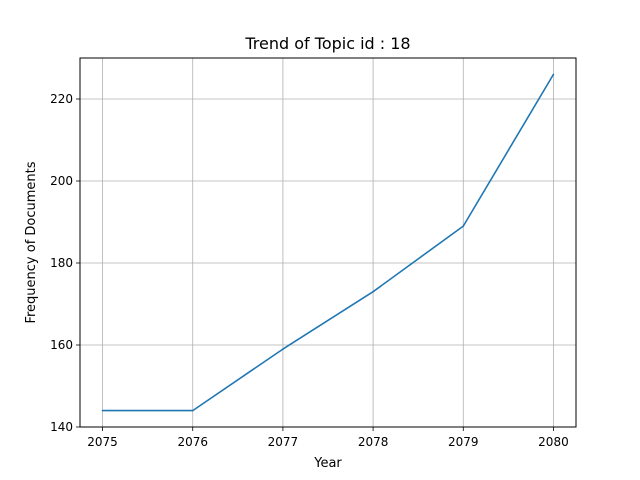  Describe the element at coordinates (31, 242) in the screenshot. I see `y-axis-label: Frequency of Documents` at that location.